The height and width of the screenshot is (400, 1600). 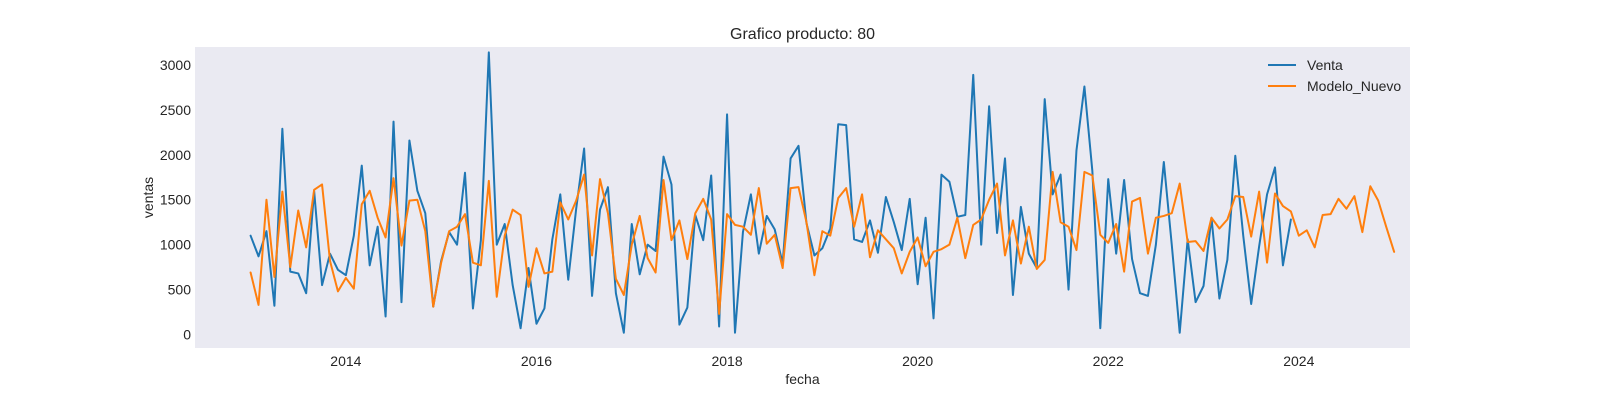 I want to click on y-tick-label: 1500, so click(x=175, y=200).